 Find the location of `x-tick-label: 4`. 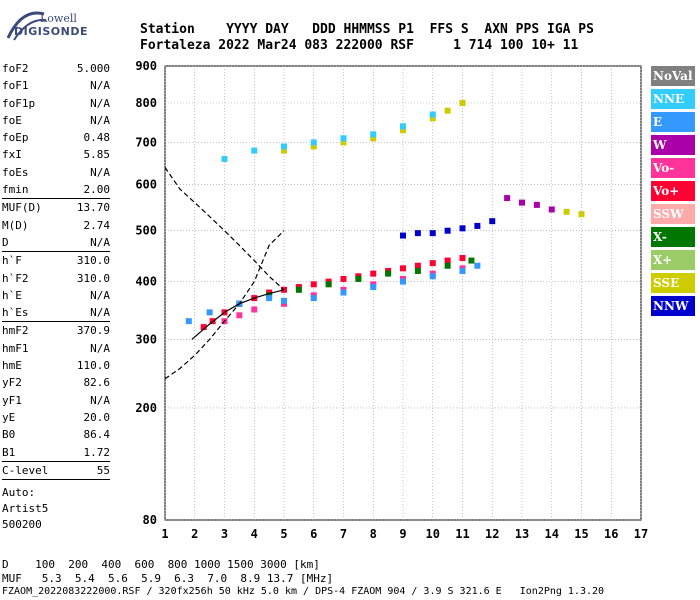

x-tick-label: 4 is located at coordinates (254, 534).